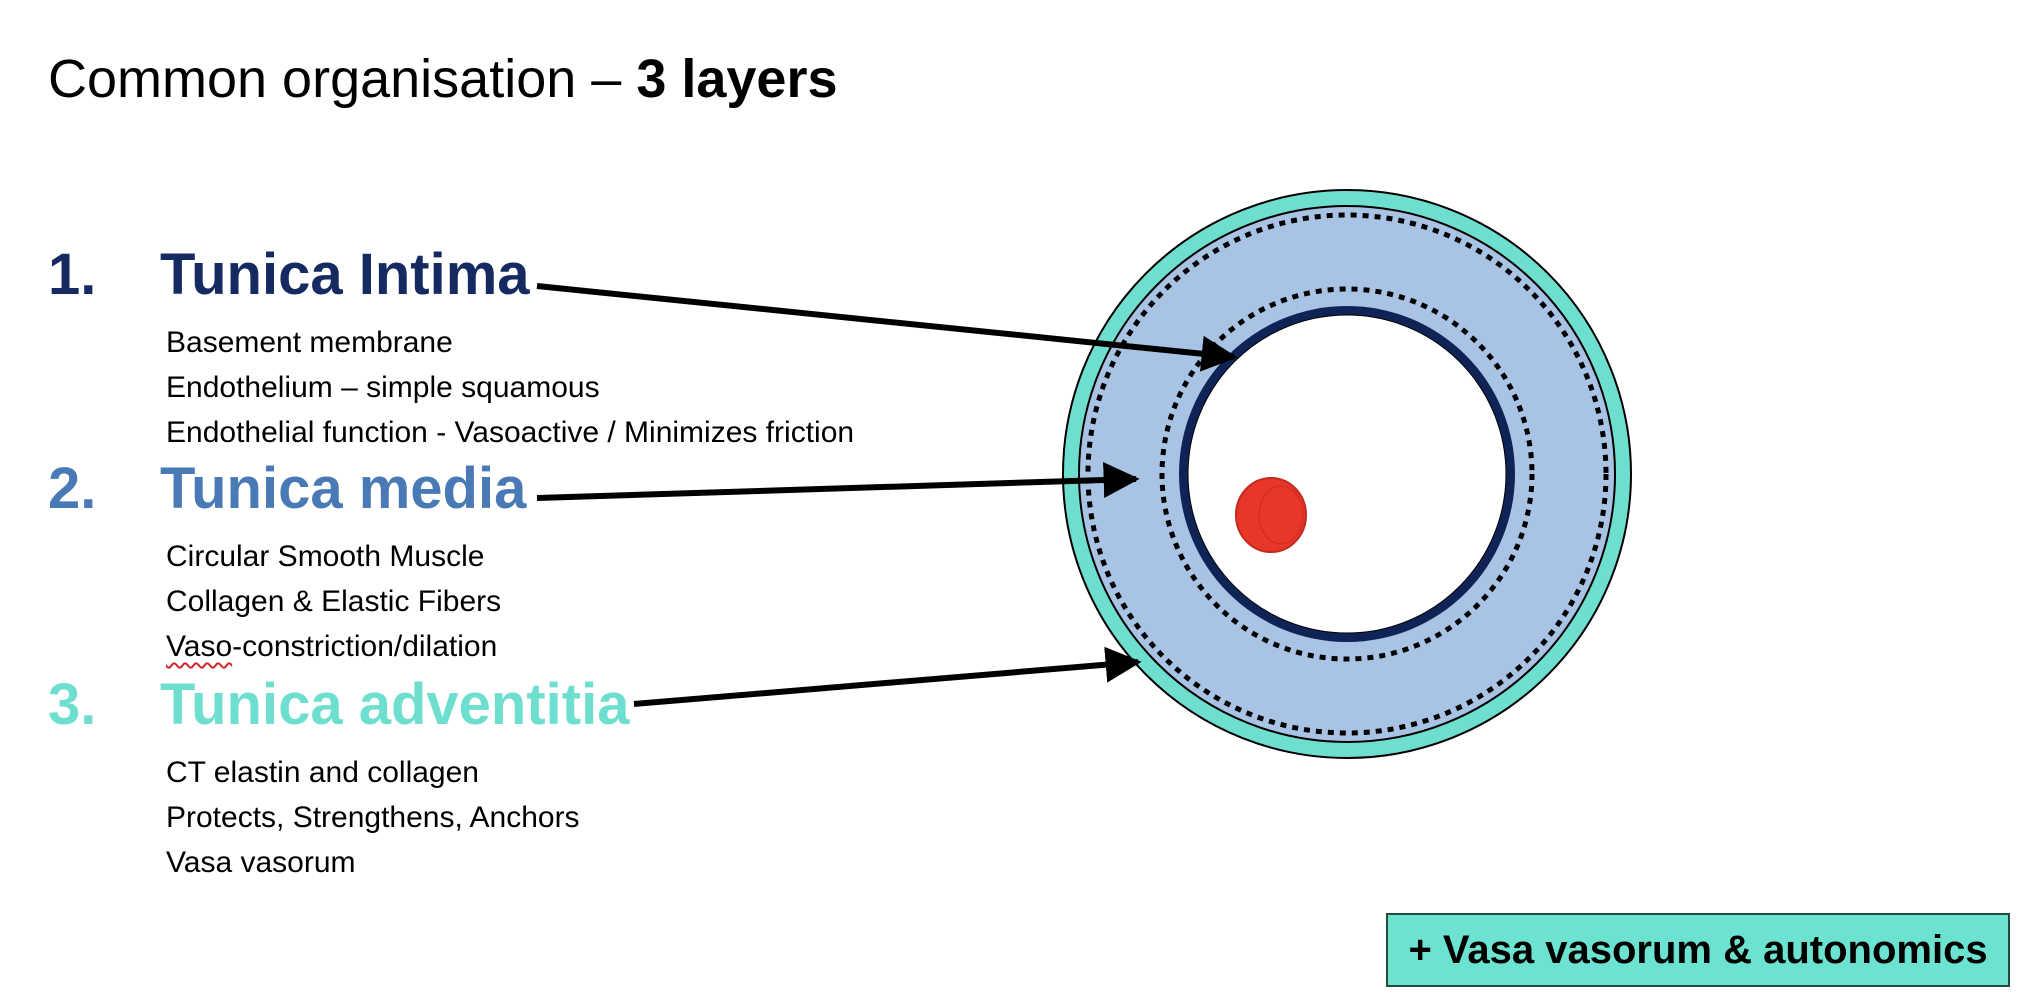 Image resolution: width=2018 pixels, height=1000 pixels. What do you see at coordinates (365, 646) in the screenshot?
I see `bullet-rest: -constriction/dilation` at bounding box center [365, 646].